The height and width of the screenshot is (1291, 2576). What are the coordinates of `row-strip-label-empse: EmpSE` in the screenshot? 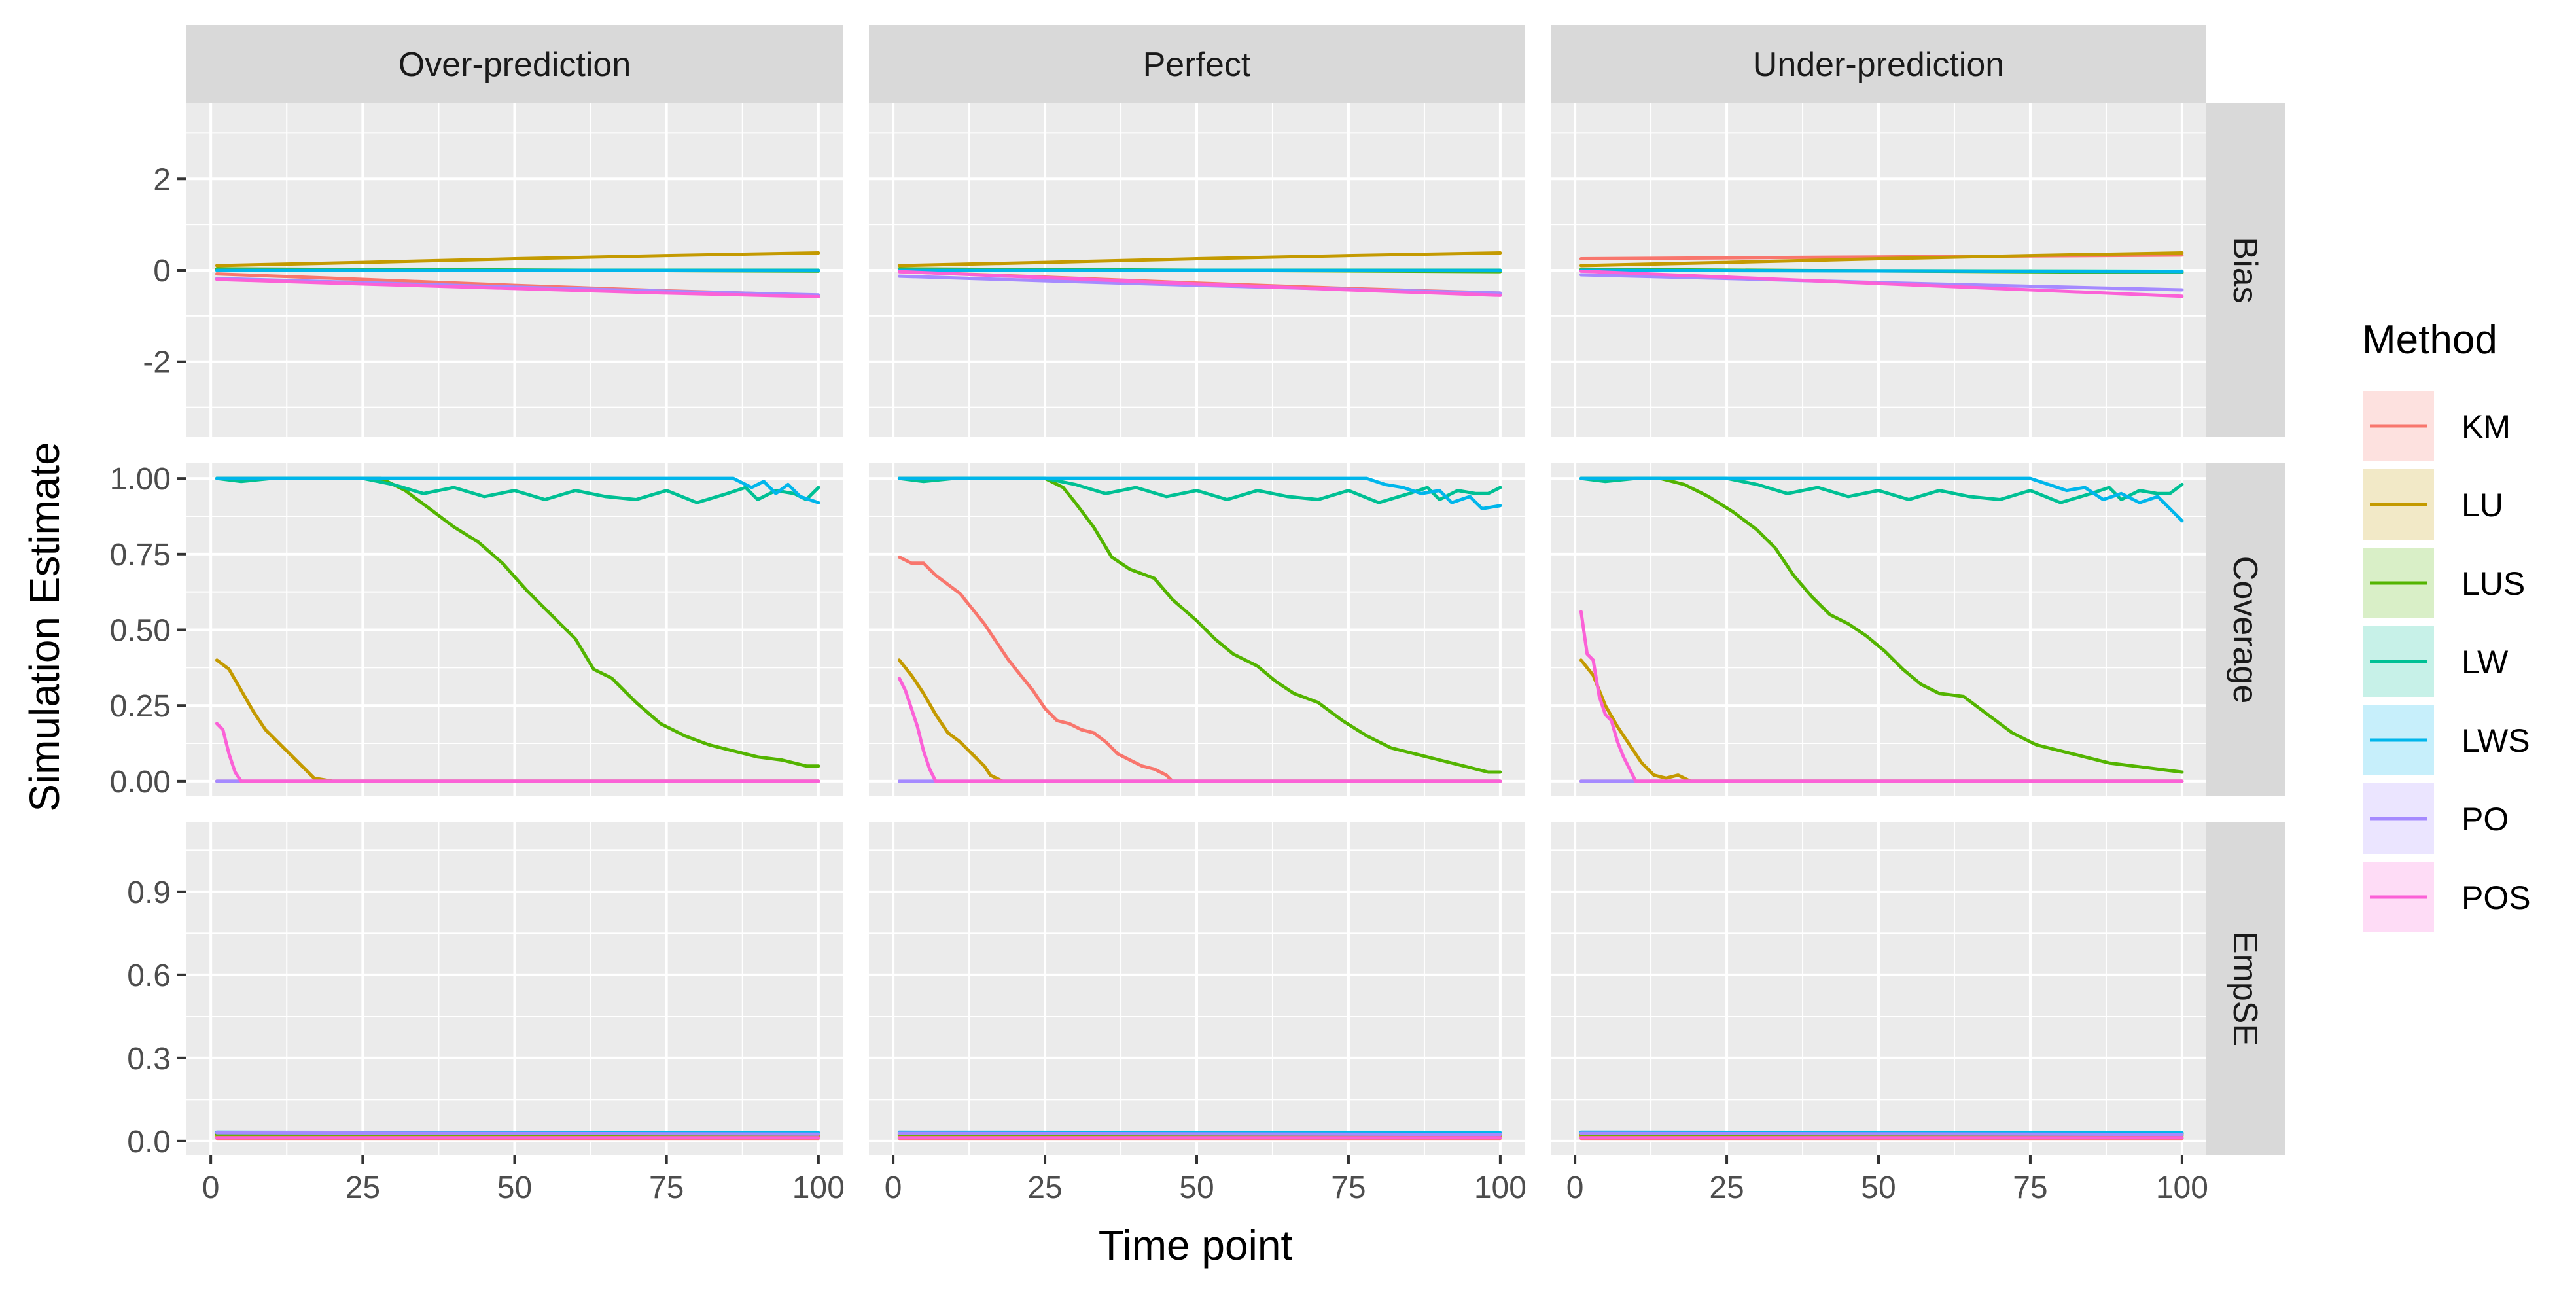 It's located at (2245, 988).